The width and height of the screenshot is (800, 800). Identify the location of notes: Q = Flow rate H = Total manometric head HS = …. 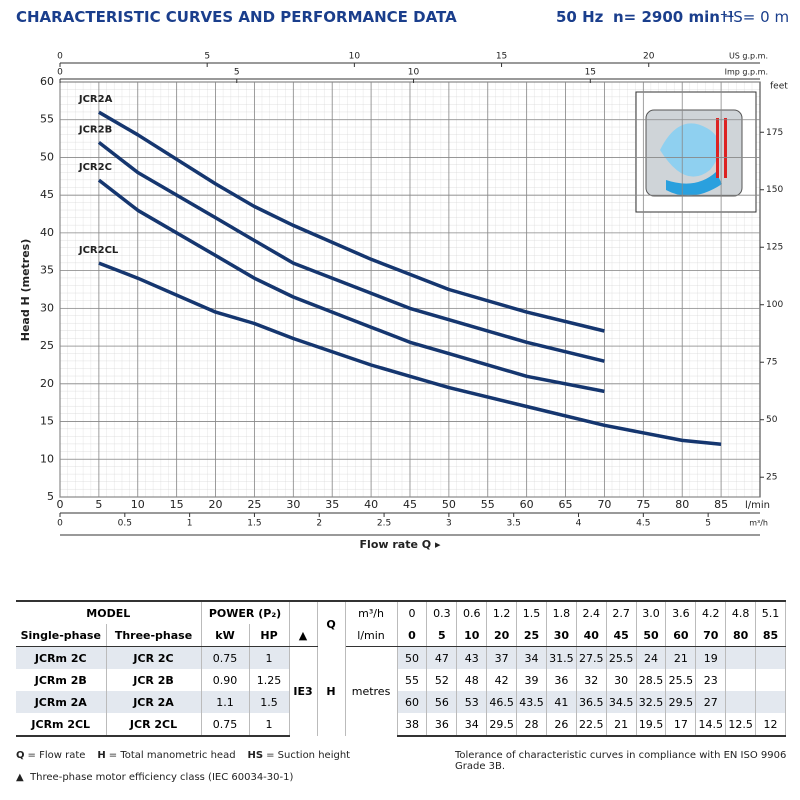
(189, 755).